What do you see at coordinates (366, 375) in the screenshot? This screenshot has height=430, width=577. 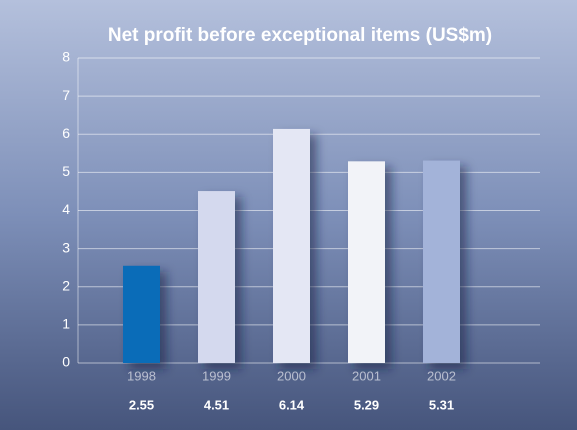 I see `x-tick-label: 2001` at bounding box center [366, 375].